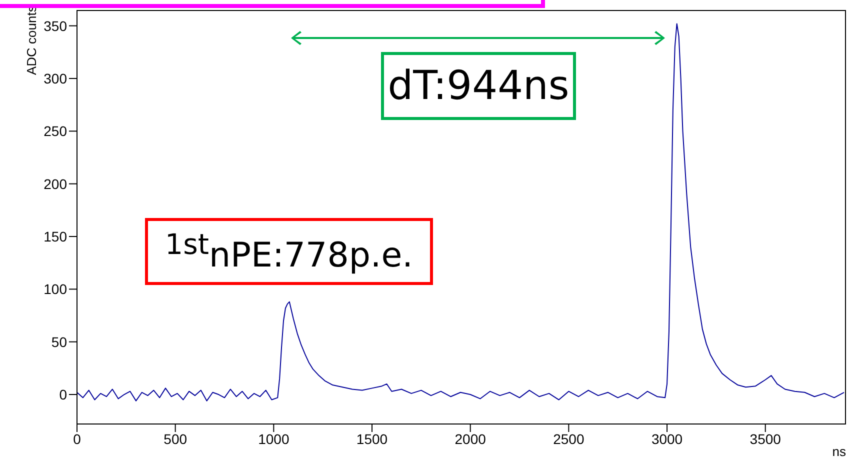  I want to click on y-tick-label: 300, so click(56, 78).